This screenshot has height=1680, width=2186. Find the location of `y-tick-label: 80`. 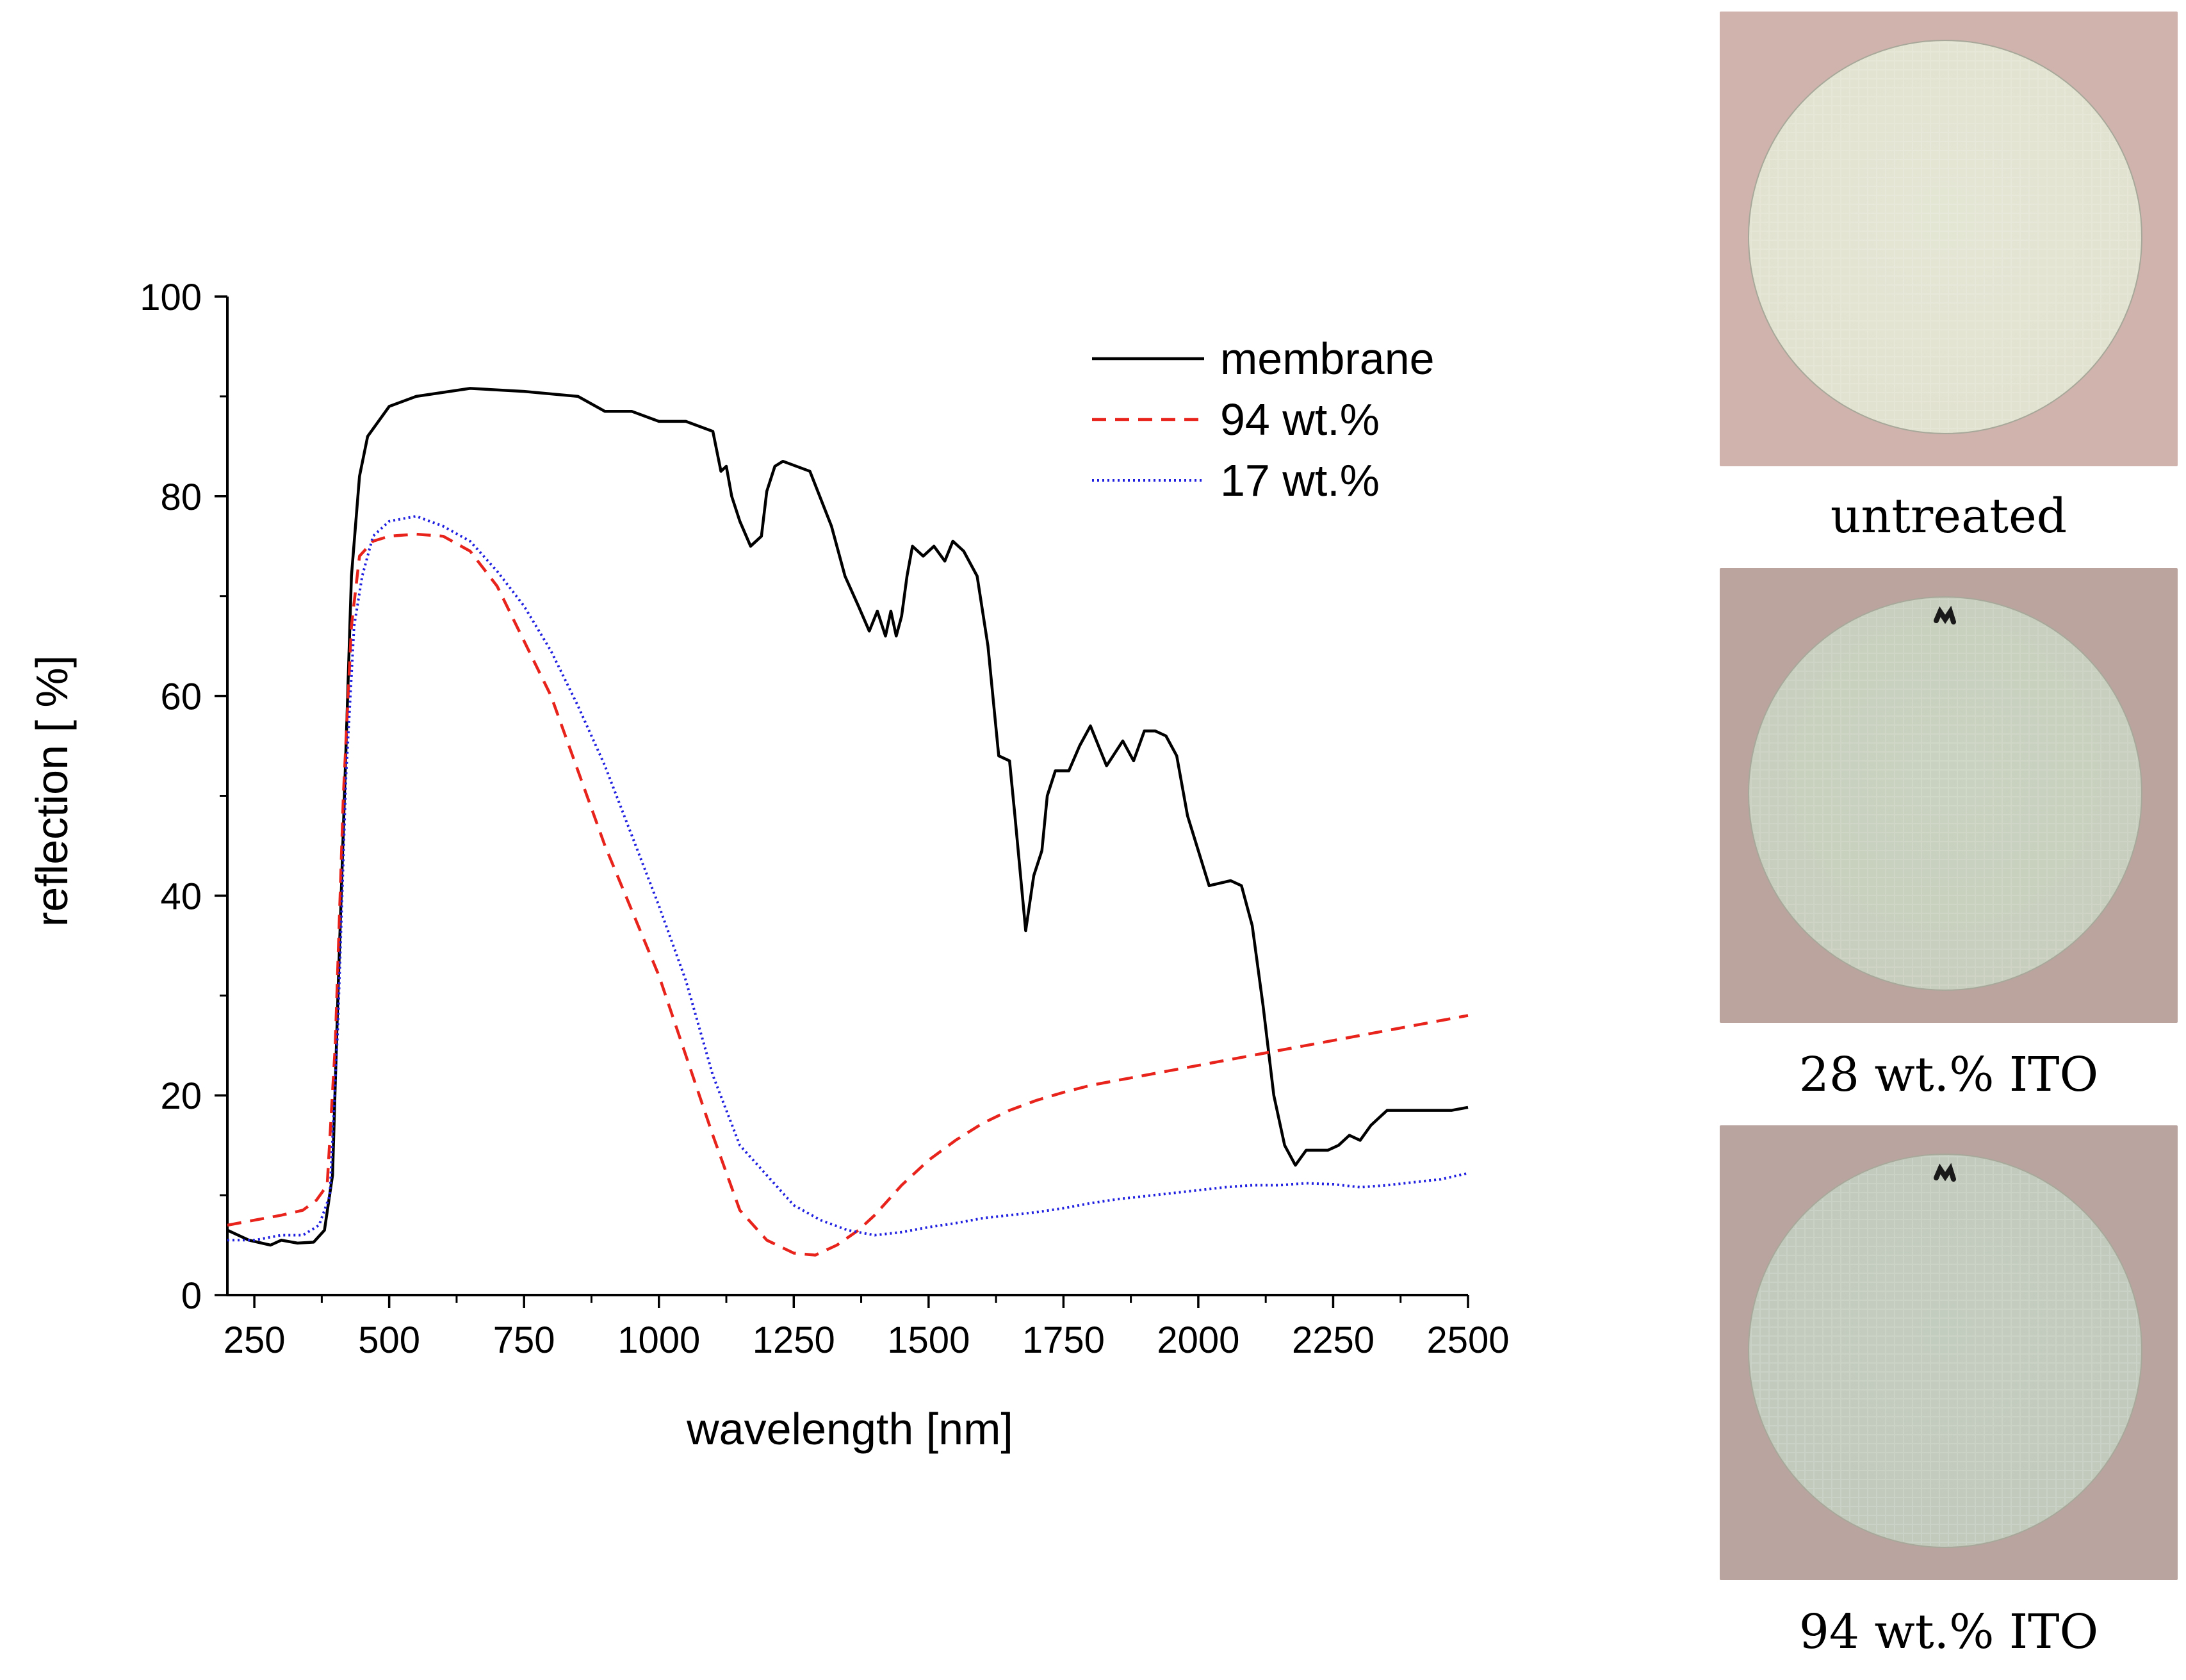

y-tick-label: 80 is located at coordinates (181, 497).